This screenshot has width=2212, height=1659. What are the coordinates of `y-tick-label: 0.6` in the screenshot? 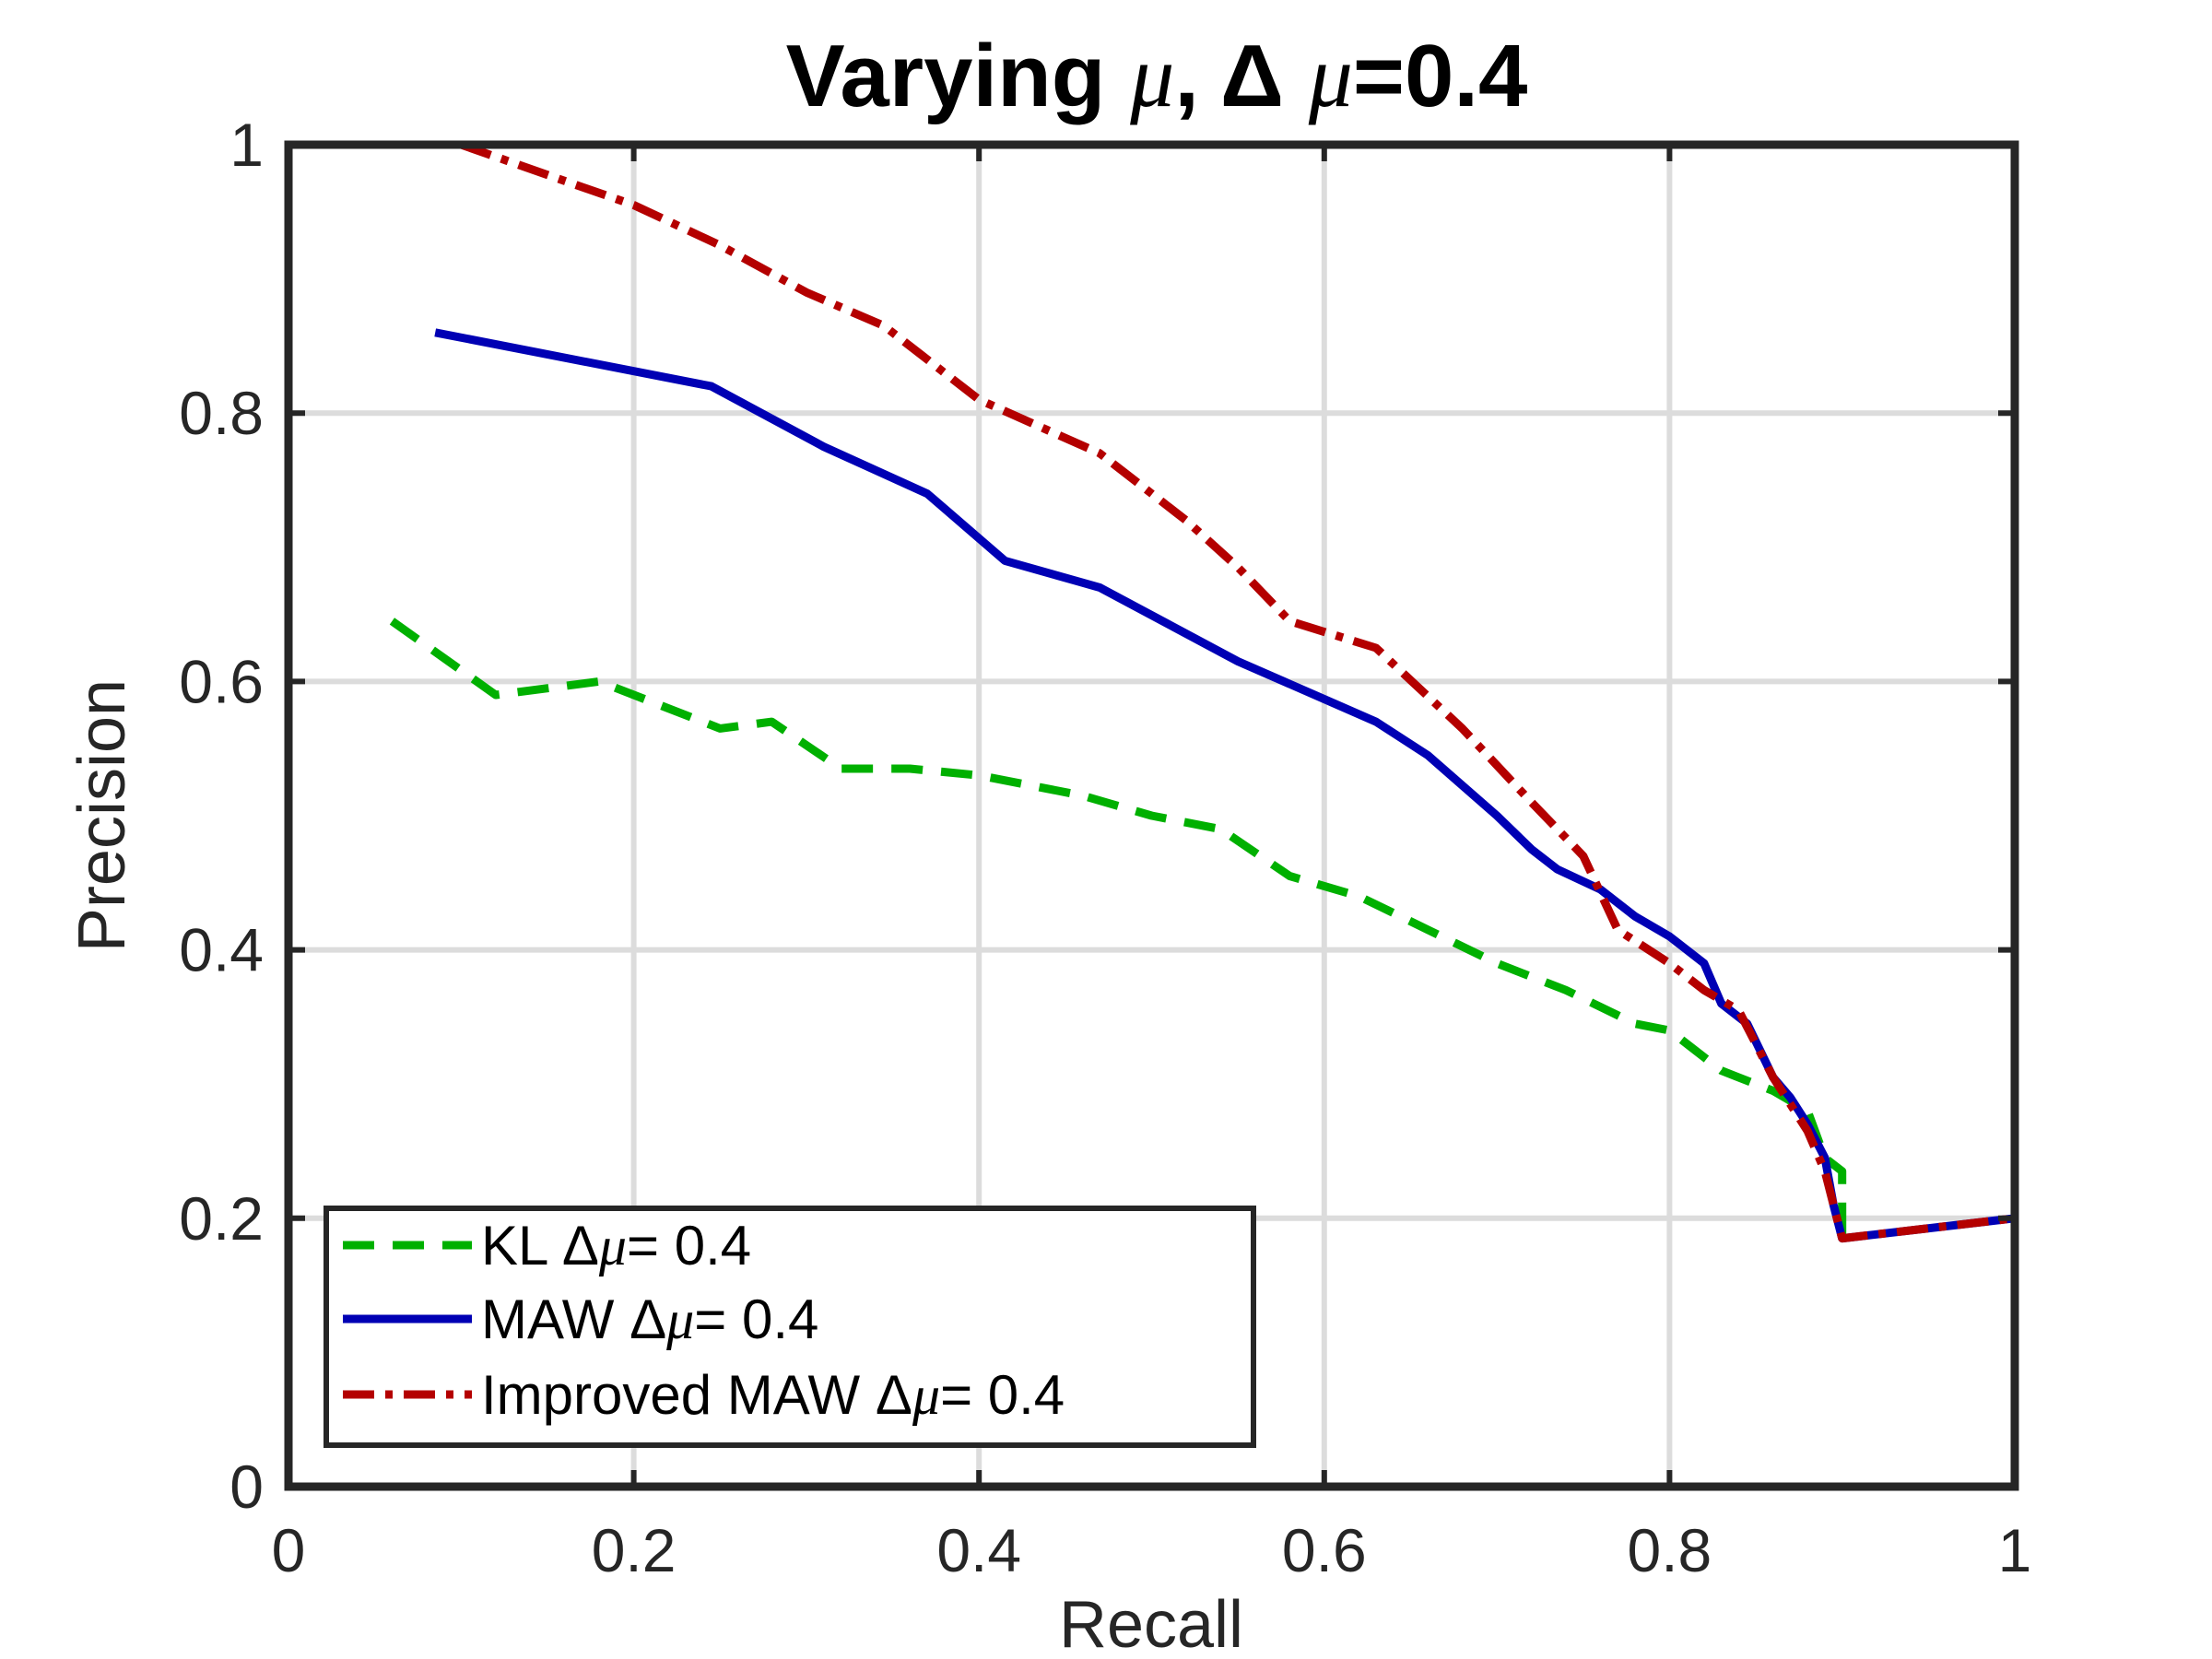 It's located at (221, 681).